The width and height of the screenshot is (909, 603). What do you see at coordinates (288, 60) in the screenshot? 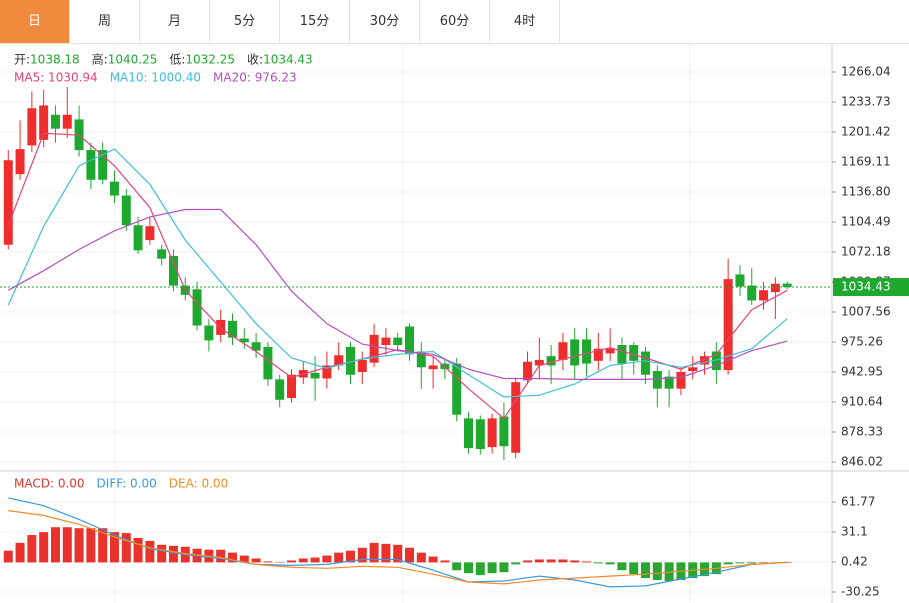
I see `ohlc-value: 1034.43` at bounding box center [288, 60].